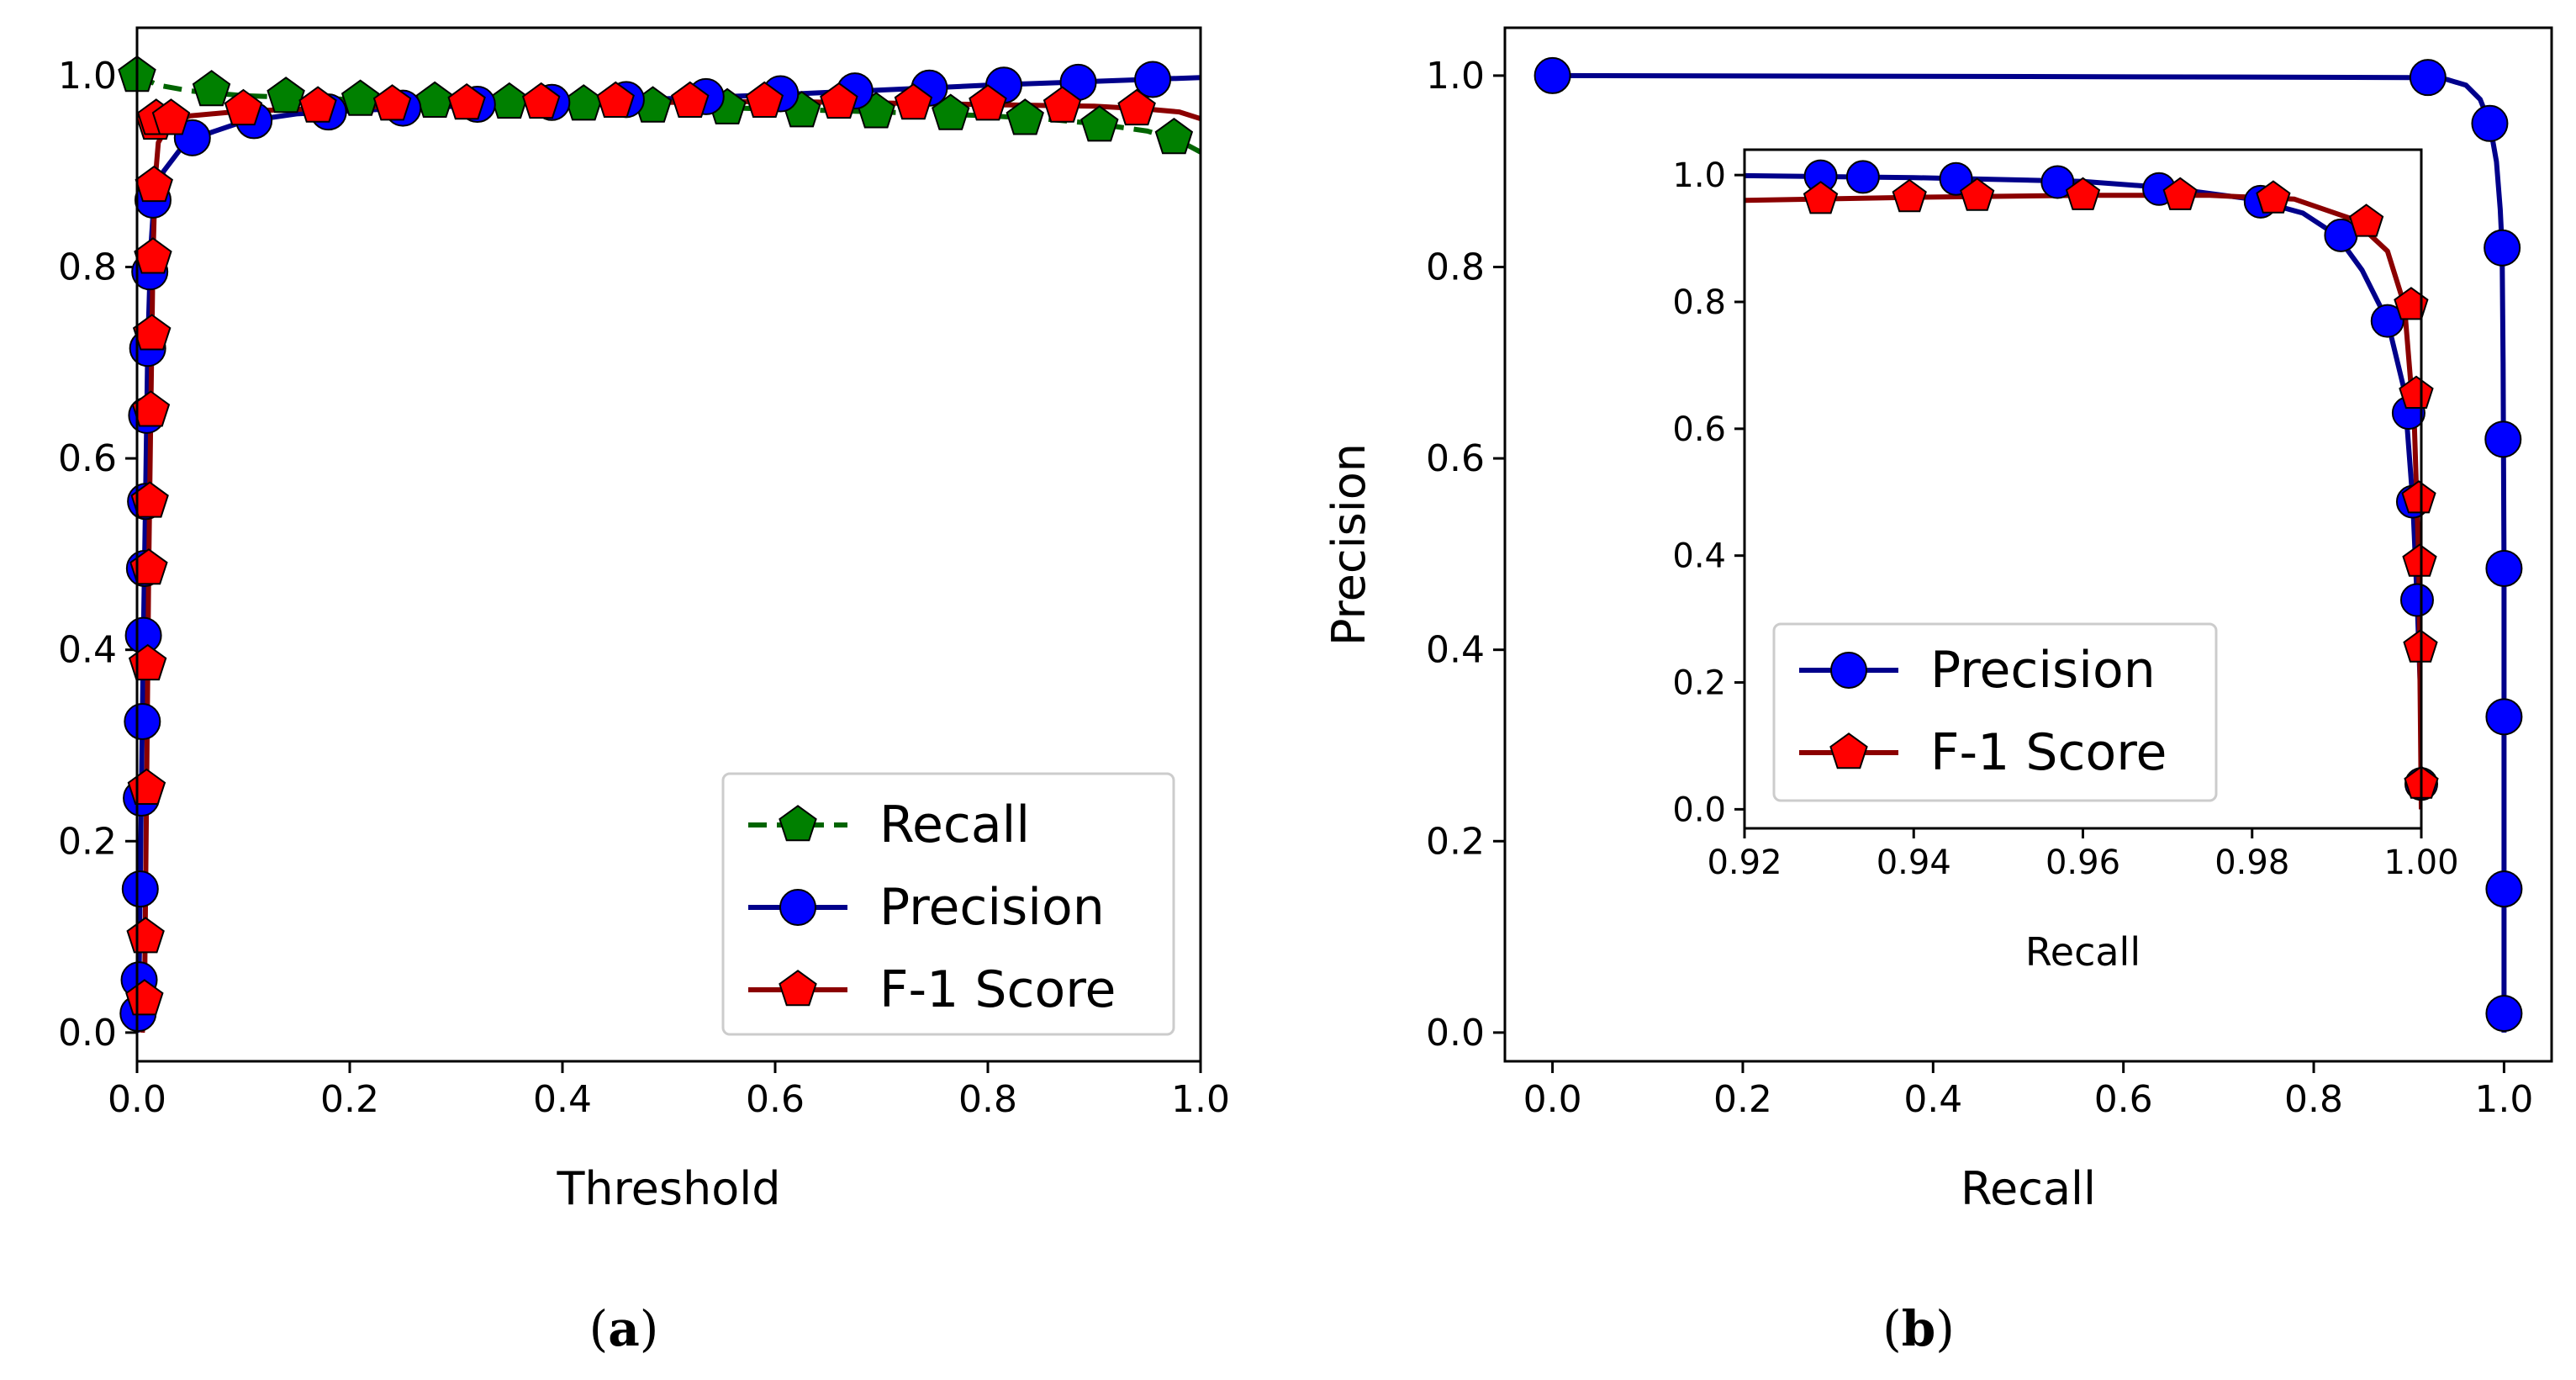  I want to click on x-tick-label: 1.0, so click(2503, 1099).